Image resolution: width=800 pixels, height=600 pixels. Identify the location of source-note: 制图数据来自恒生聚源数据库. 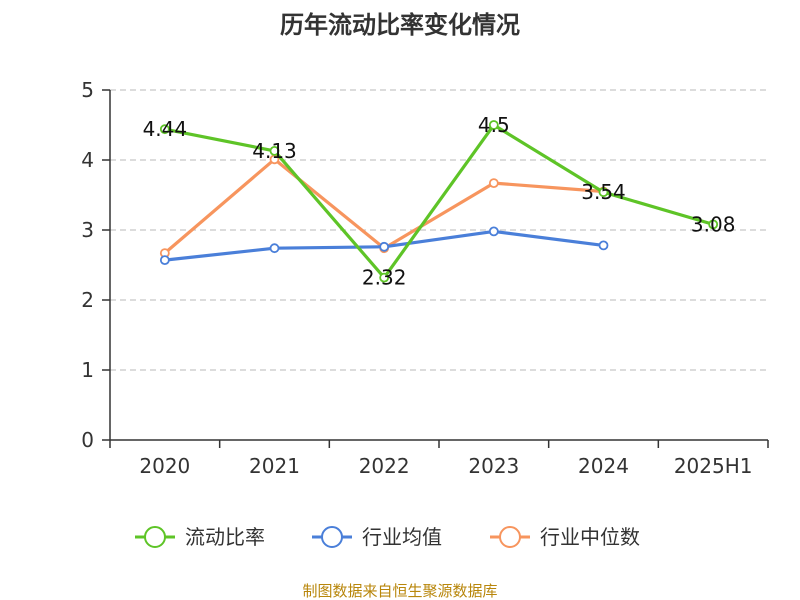
(399, 591).